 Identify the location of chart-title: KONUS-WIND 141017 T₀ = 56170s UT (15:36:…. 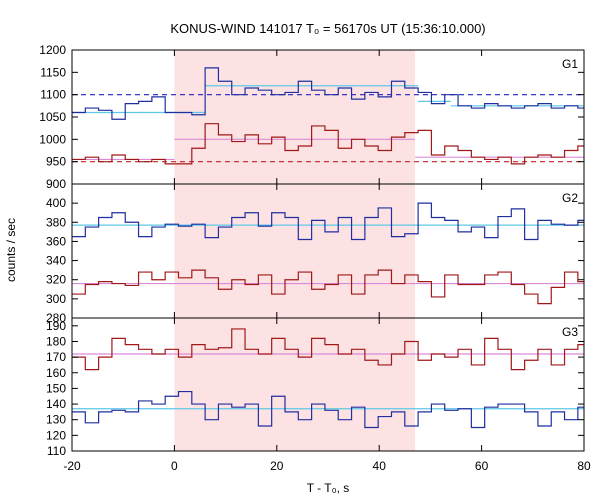
(327, 28).